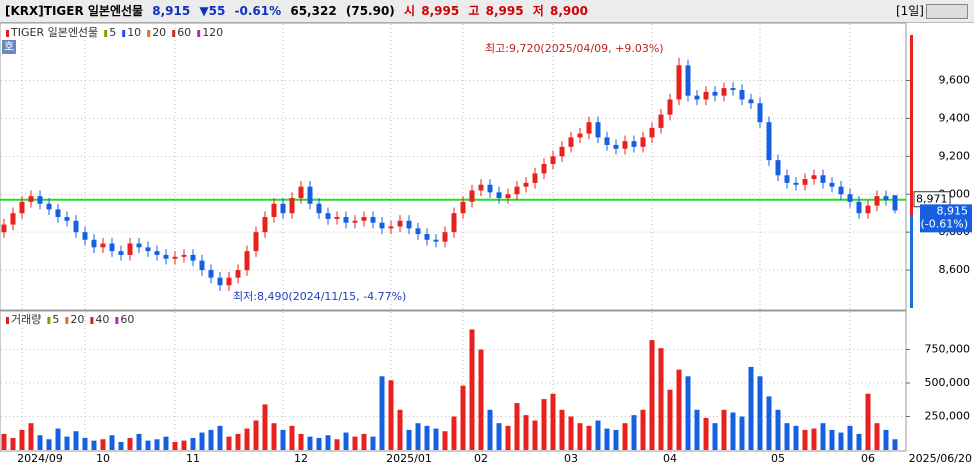  I want to click on legend-label: 10, so click(134, 32).